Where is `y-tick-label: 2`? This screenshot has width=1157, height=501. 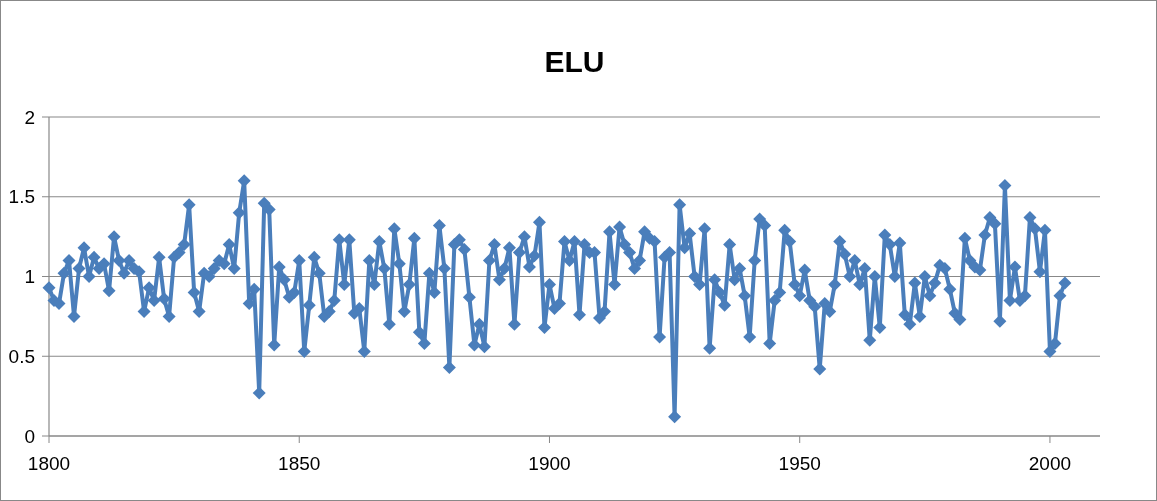 y-tick-label: 2 is located at coordinates (29, 117).